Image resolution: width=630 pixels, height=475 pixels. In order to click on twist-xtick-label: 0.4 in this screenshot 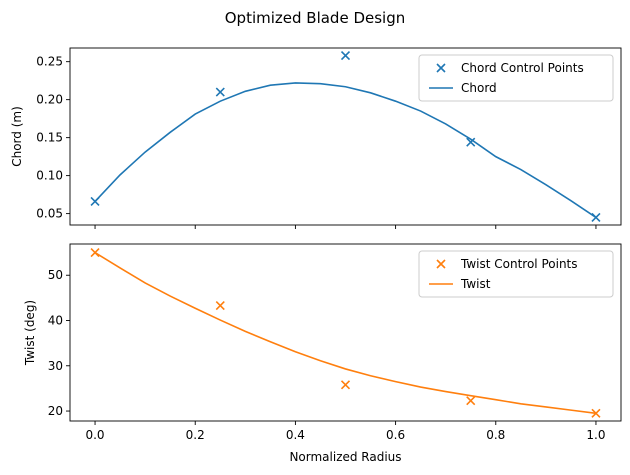, I will do `click(295, 435)`.